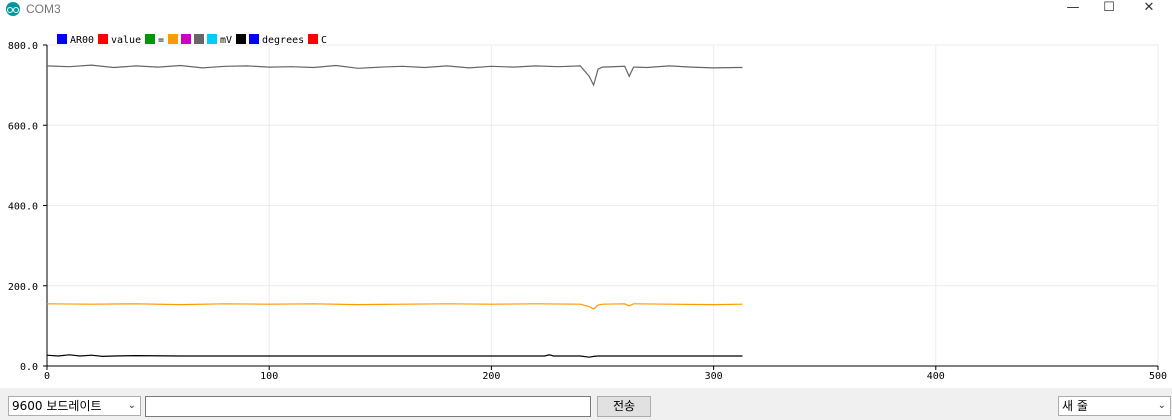 The image size is (1172, 420). What do you see at coordinates (714, 376) in the screenshot?
I see `x-tick-label: 300` at bounding box center [714, 376].